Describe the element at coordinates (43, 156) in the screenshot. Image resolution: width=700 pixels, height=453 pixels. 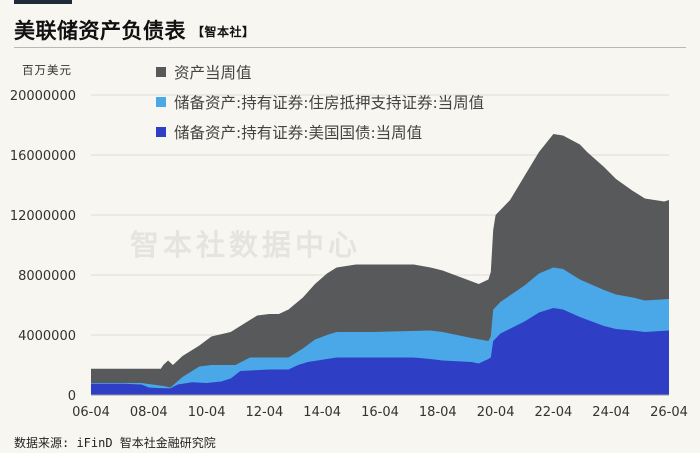
I see `y-tick-label: 16000000` at that location.